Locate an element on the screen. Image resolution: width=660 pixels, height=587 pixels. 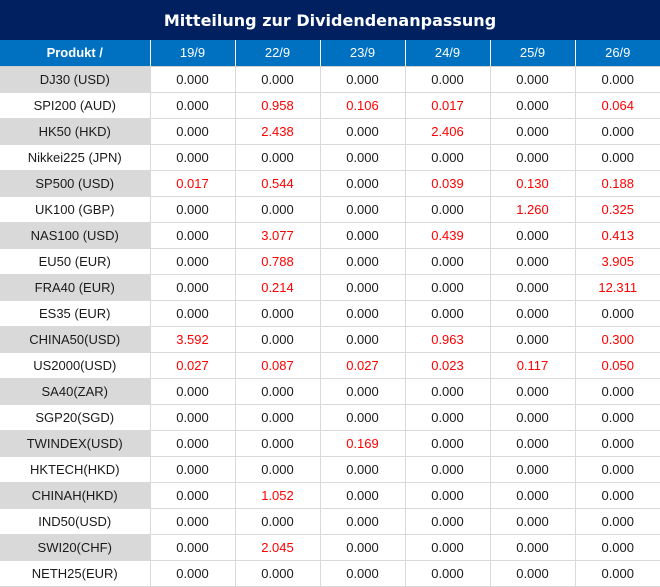
header-date: 23/9 is located at coordinates (362, 53).